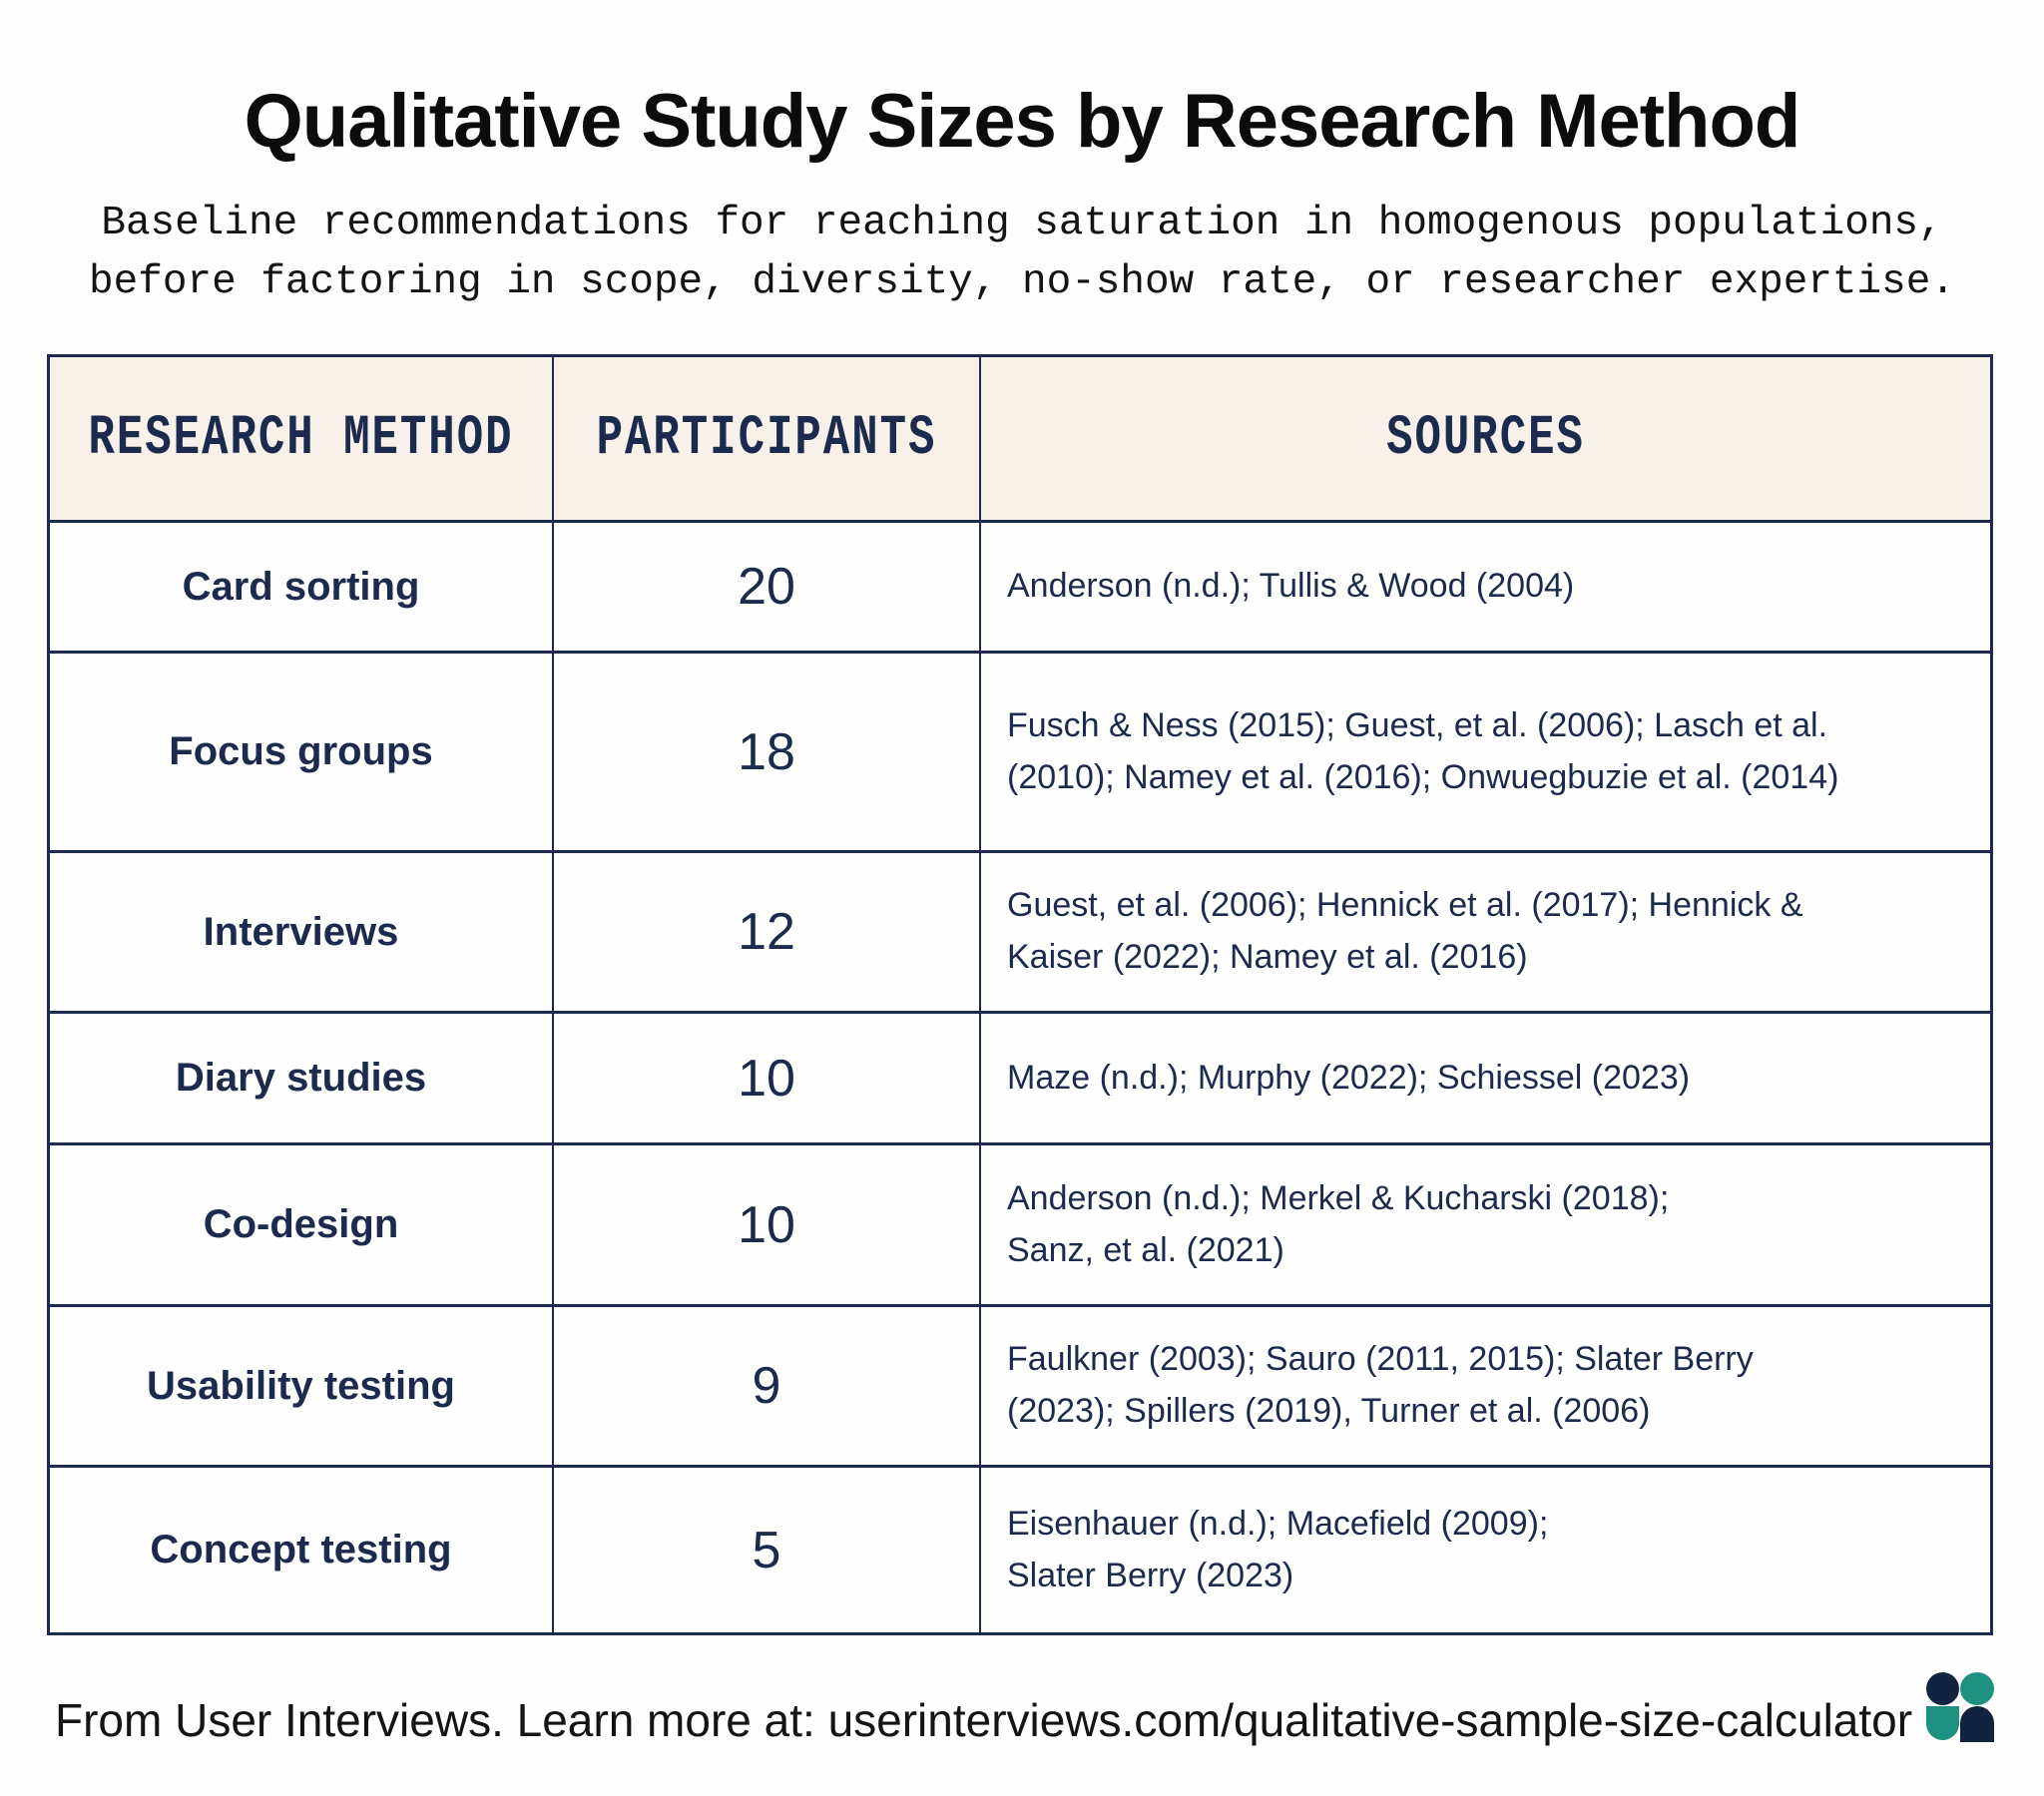 This screenshot has height=1796, width=2044. Describe the element at coordinates (767, 1550) in the screenshot. I see `participants-cell: 5` at that location.